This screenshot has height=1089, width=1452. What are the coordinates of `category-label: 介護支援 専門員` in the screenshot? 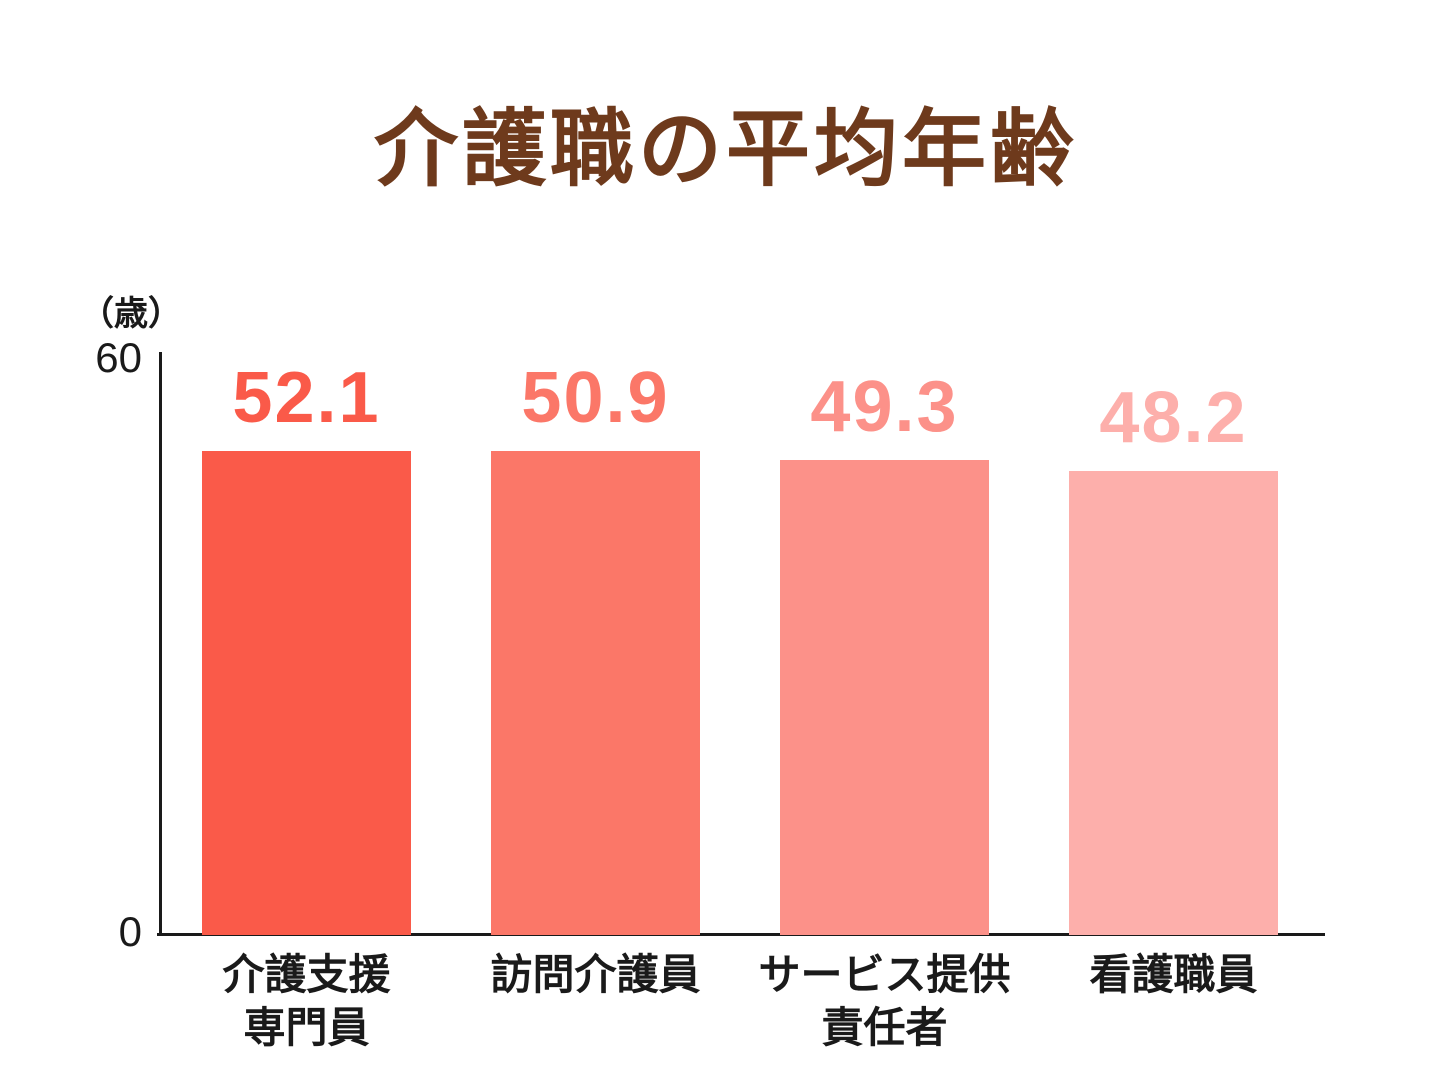 It's located at (306, 1001).